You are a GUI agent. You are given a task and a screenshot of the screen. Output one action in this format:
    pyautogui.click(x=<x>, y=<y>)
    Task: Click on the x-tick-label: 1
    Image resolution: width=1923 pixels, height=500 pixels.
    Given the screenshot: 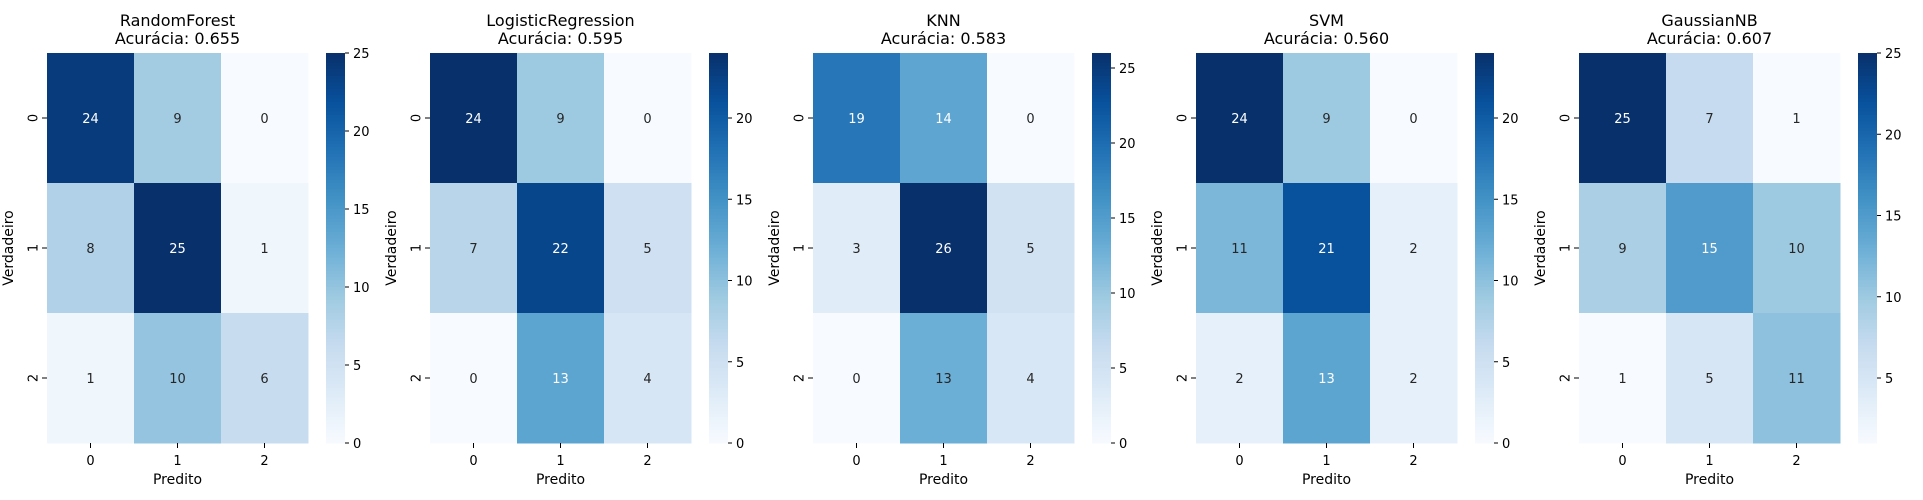 What is the action you would take?
    pyautogui.click(x=1709, y=461)
    